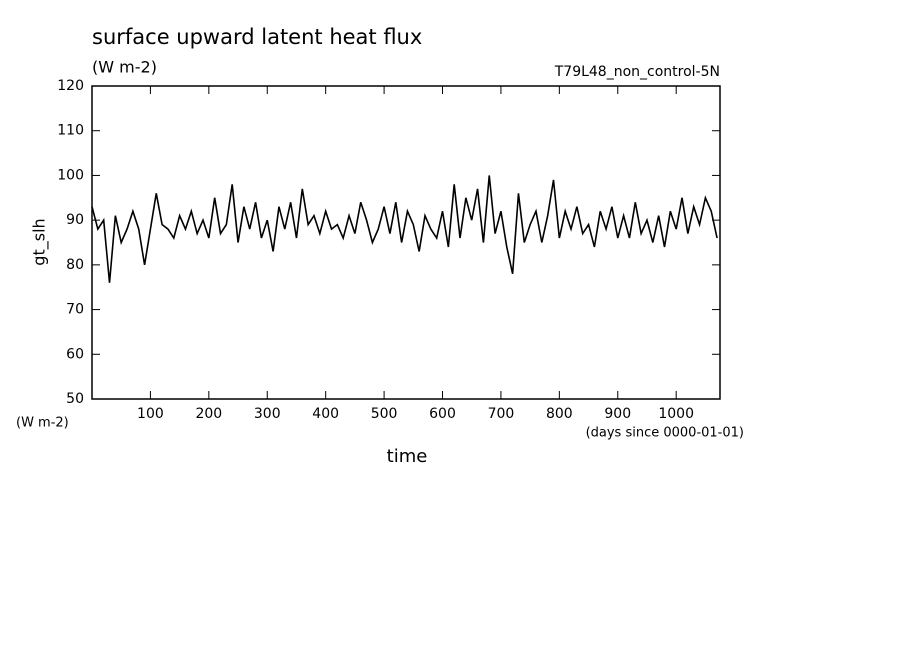 The image size is (904, 654). I want to click on y-tick-label: 120, so click(70, 86).